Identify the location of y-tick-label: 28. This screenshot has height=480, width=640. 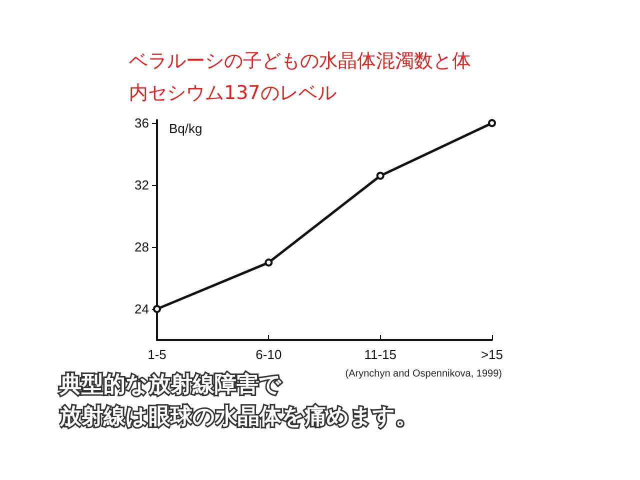
(141, 247).